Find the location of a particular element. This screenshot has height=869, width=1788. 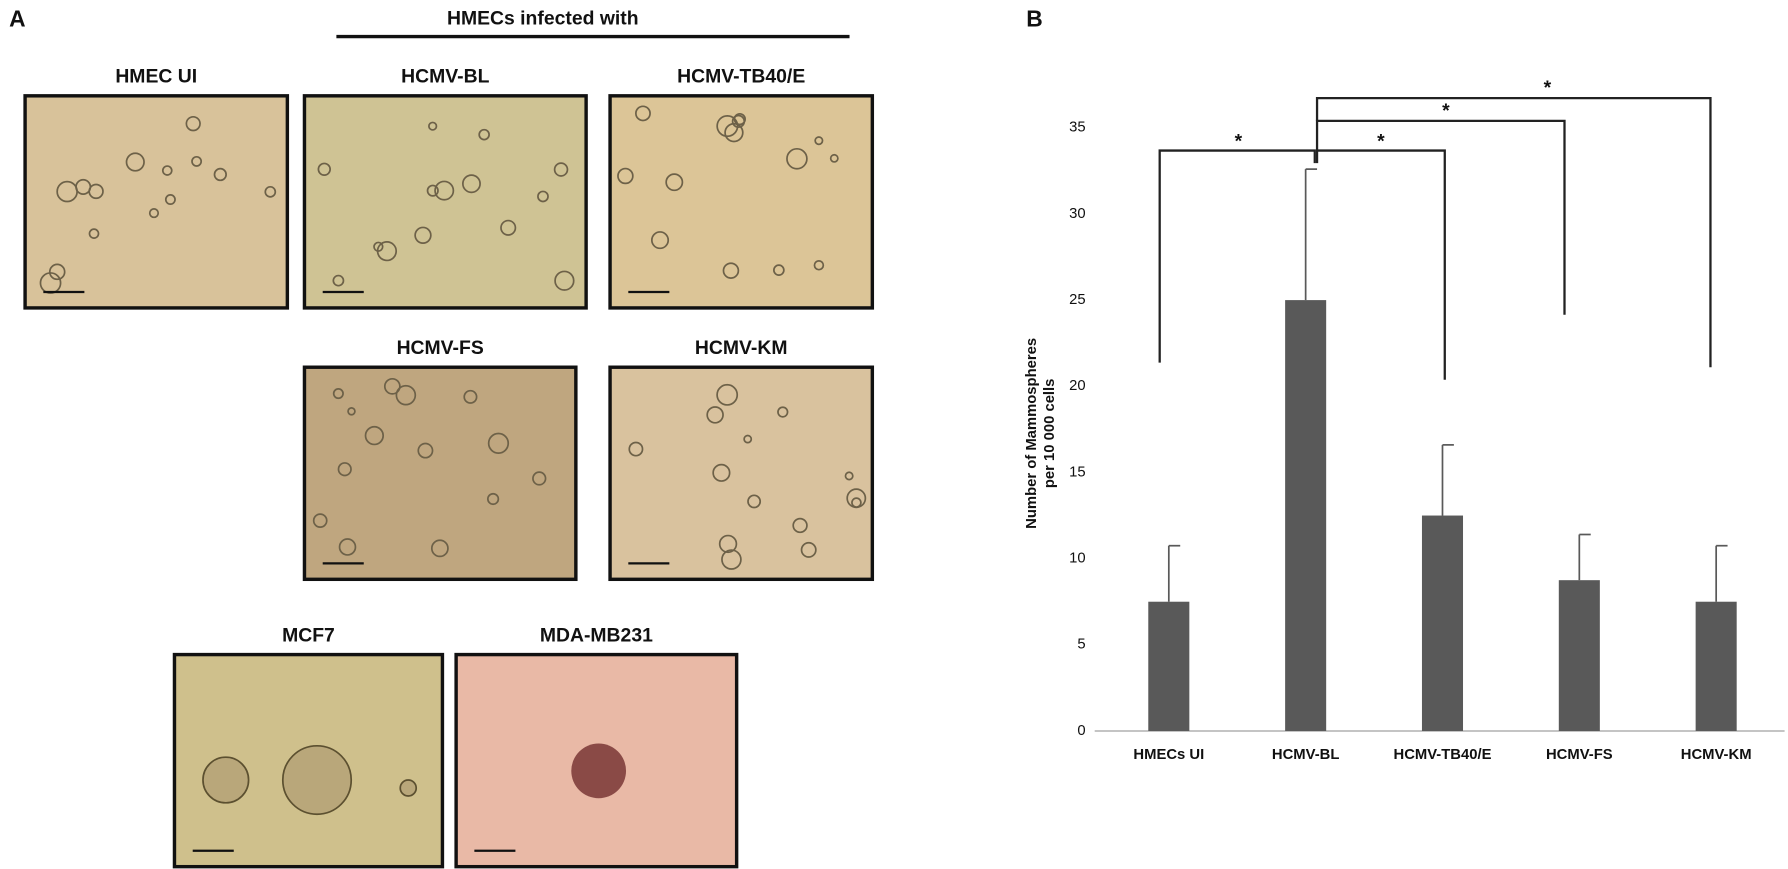

image-label: HMEC UI is located at coordinates (156, 77).